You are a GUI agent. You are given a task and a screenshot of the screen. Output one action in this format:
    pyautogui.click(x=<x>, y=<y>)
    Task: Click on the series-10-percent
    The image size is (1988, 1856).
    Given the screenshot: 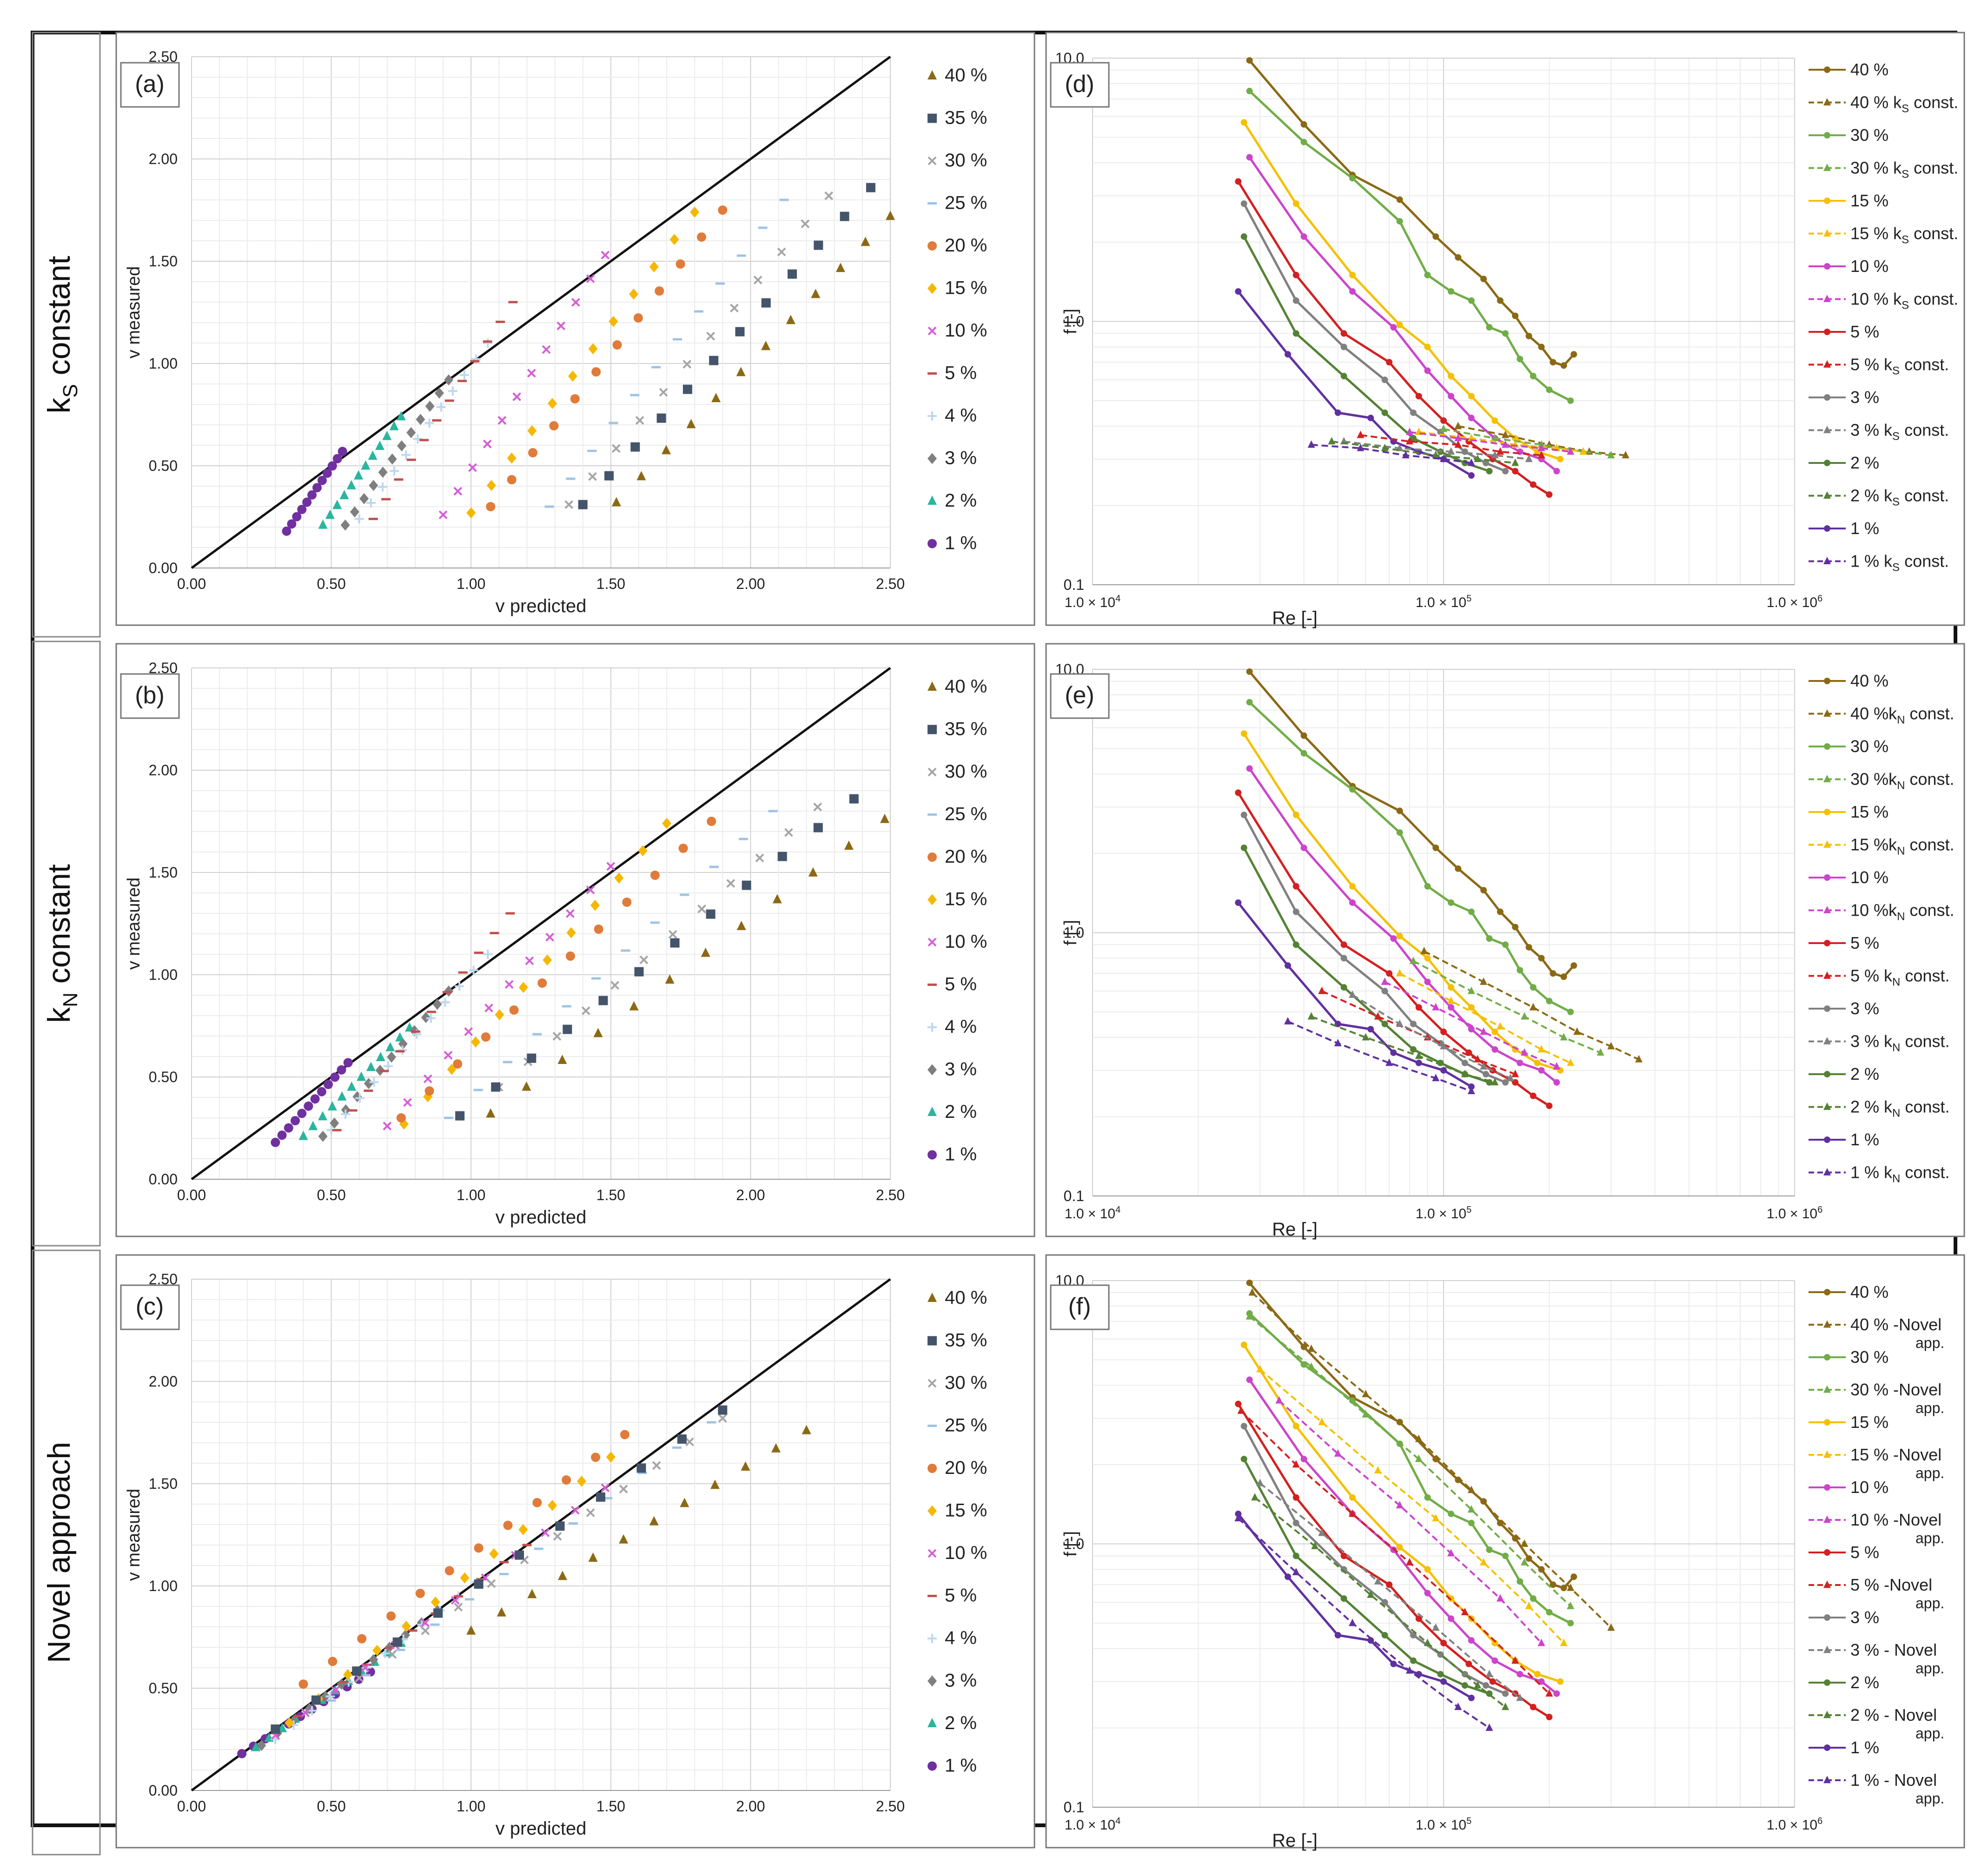 What is the action you would take?
    pyautogui.click(x=524, y=385)
    